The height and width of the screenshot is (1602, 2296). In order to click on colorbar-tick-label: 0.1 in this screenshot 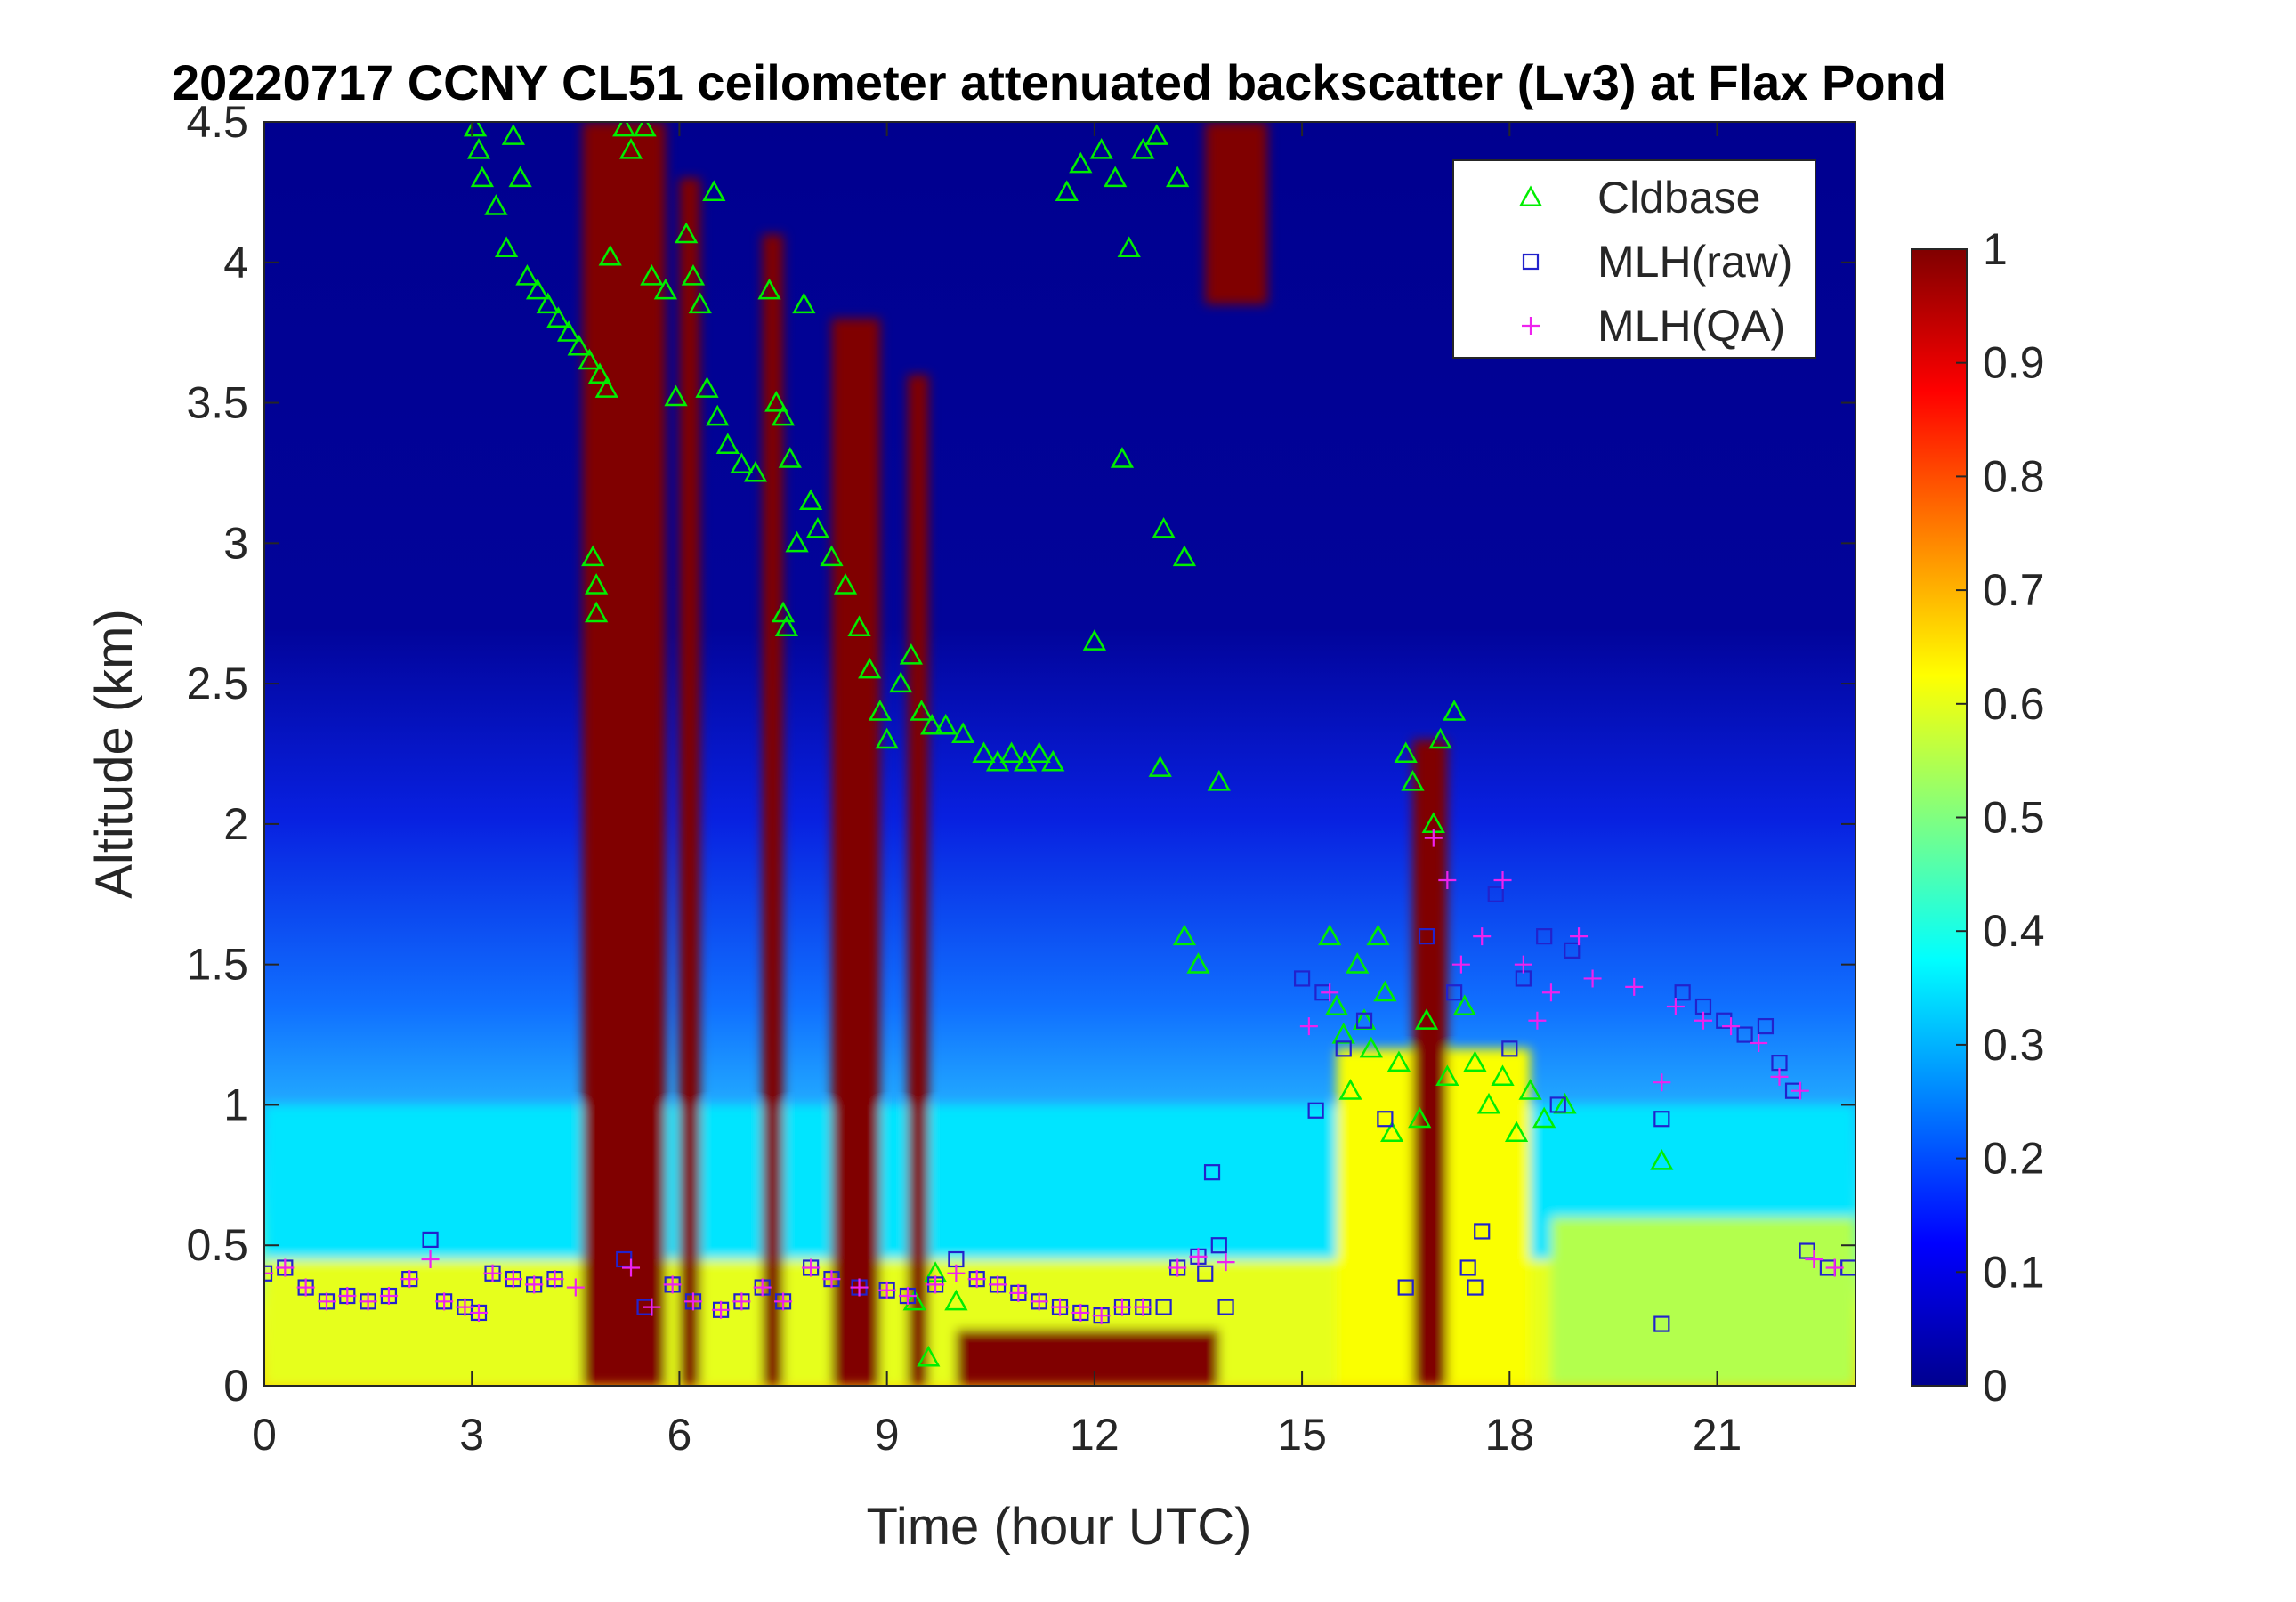, I will do `click(2014, 1272)`.